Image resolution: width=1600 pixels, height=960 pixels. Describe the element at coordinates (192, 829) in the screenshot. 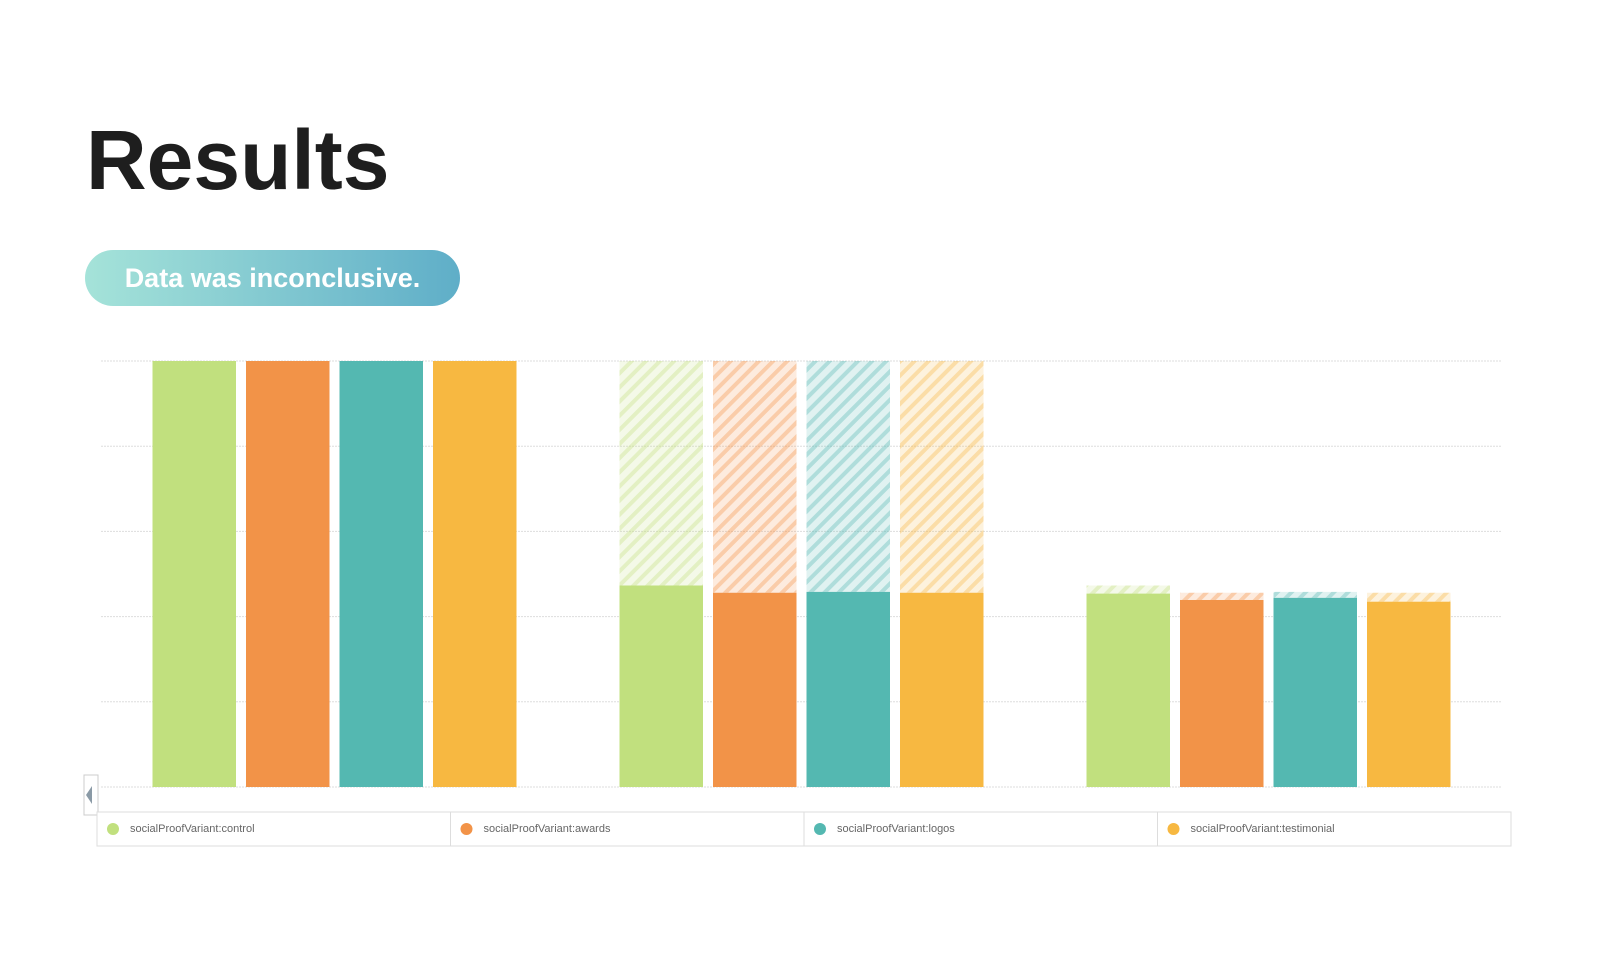

I see `legend-label: socialProofVariant:control` at that location.